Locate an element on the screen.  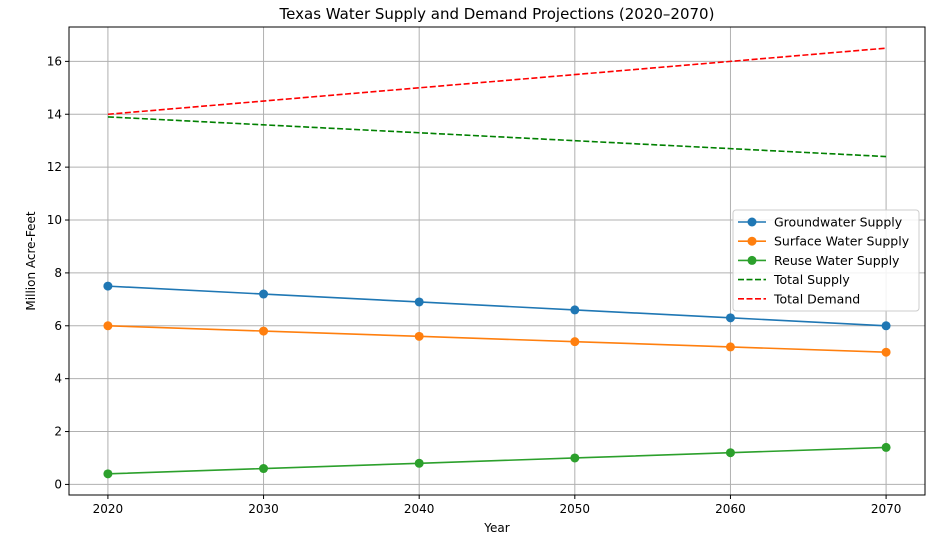
y-tick-label: 12 is located at coordinates (54, 167).